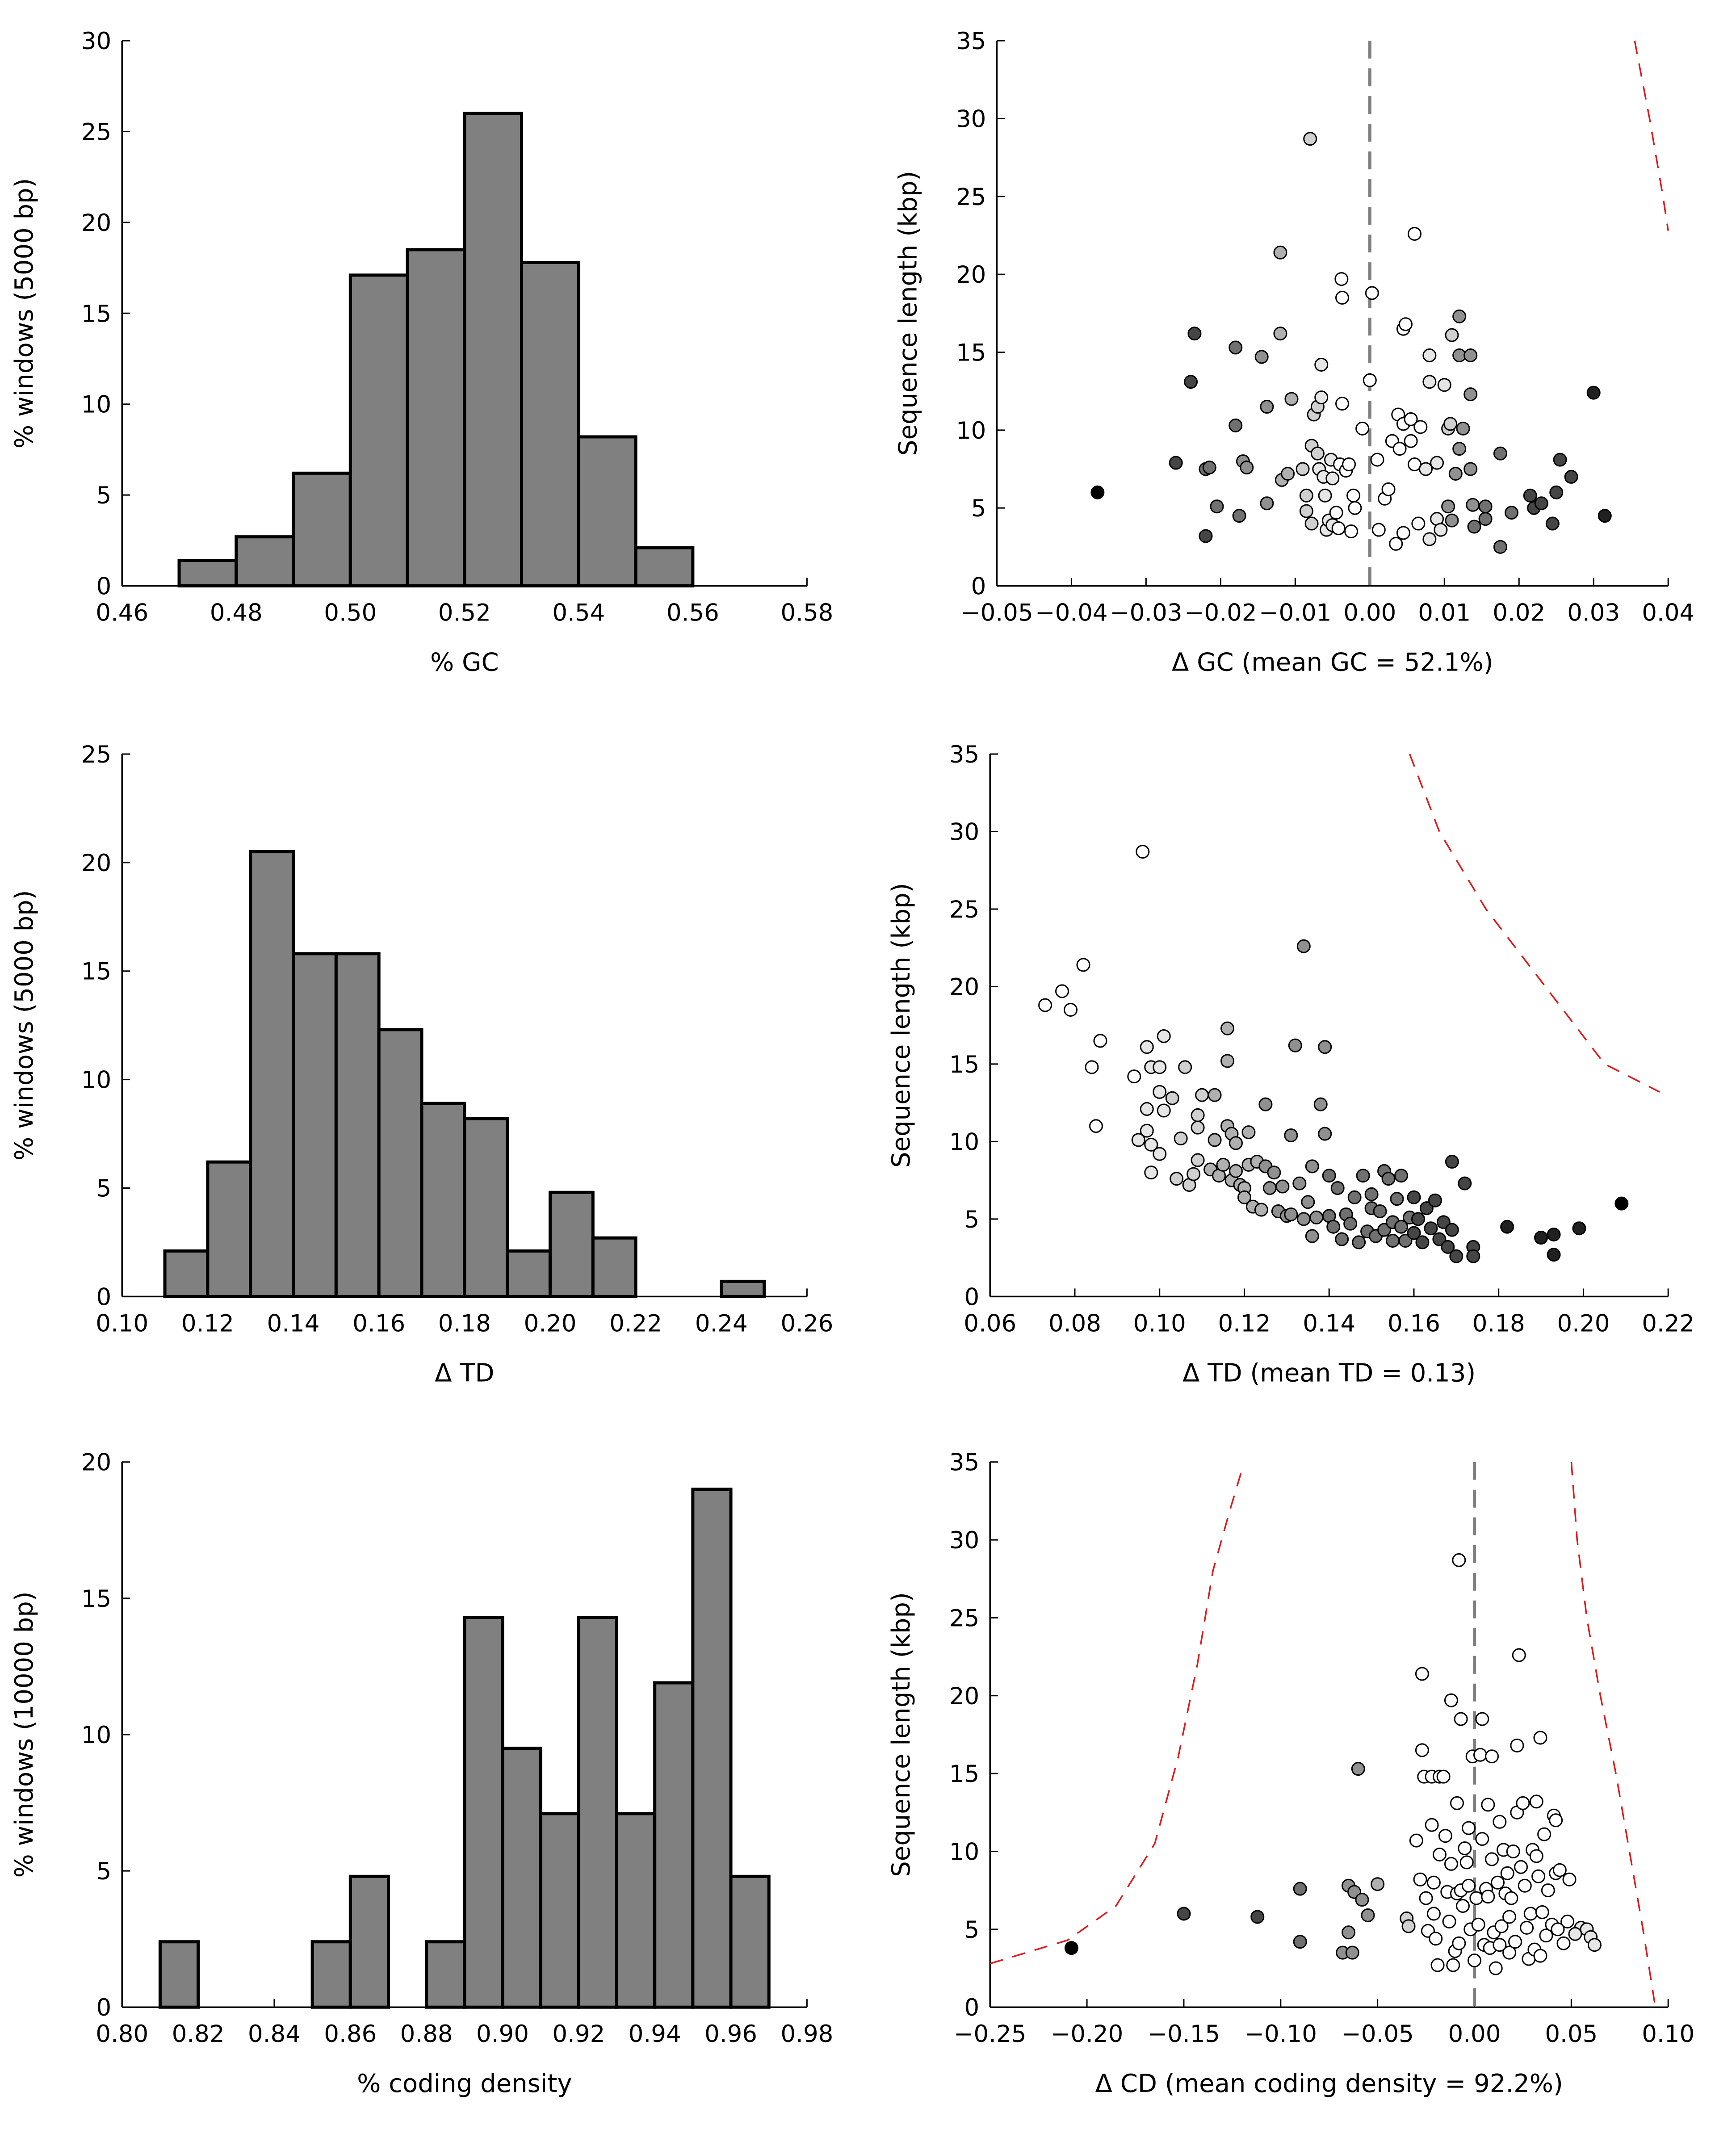 Image resolution: width=1736 pixels, height=2138 pixels. Describe the element at coordinates (1519, 613) in the screenshot. I see `x-tick-label: 0.02` at that location.